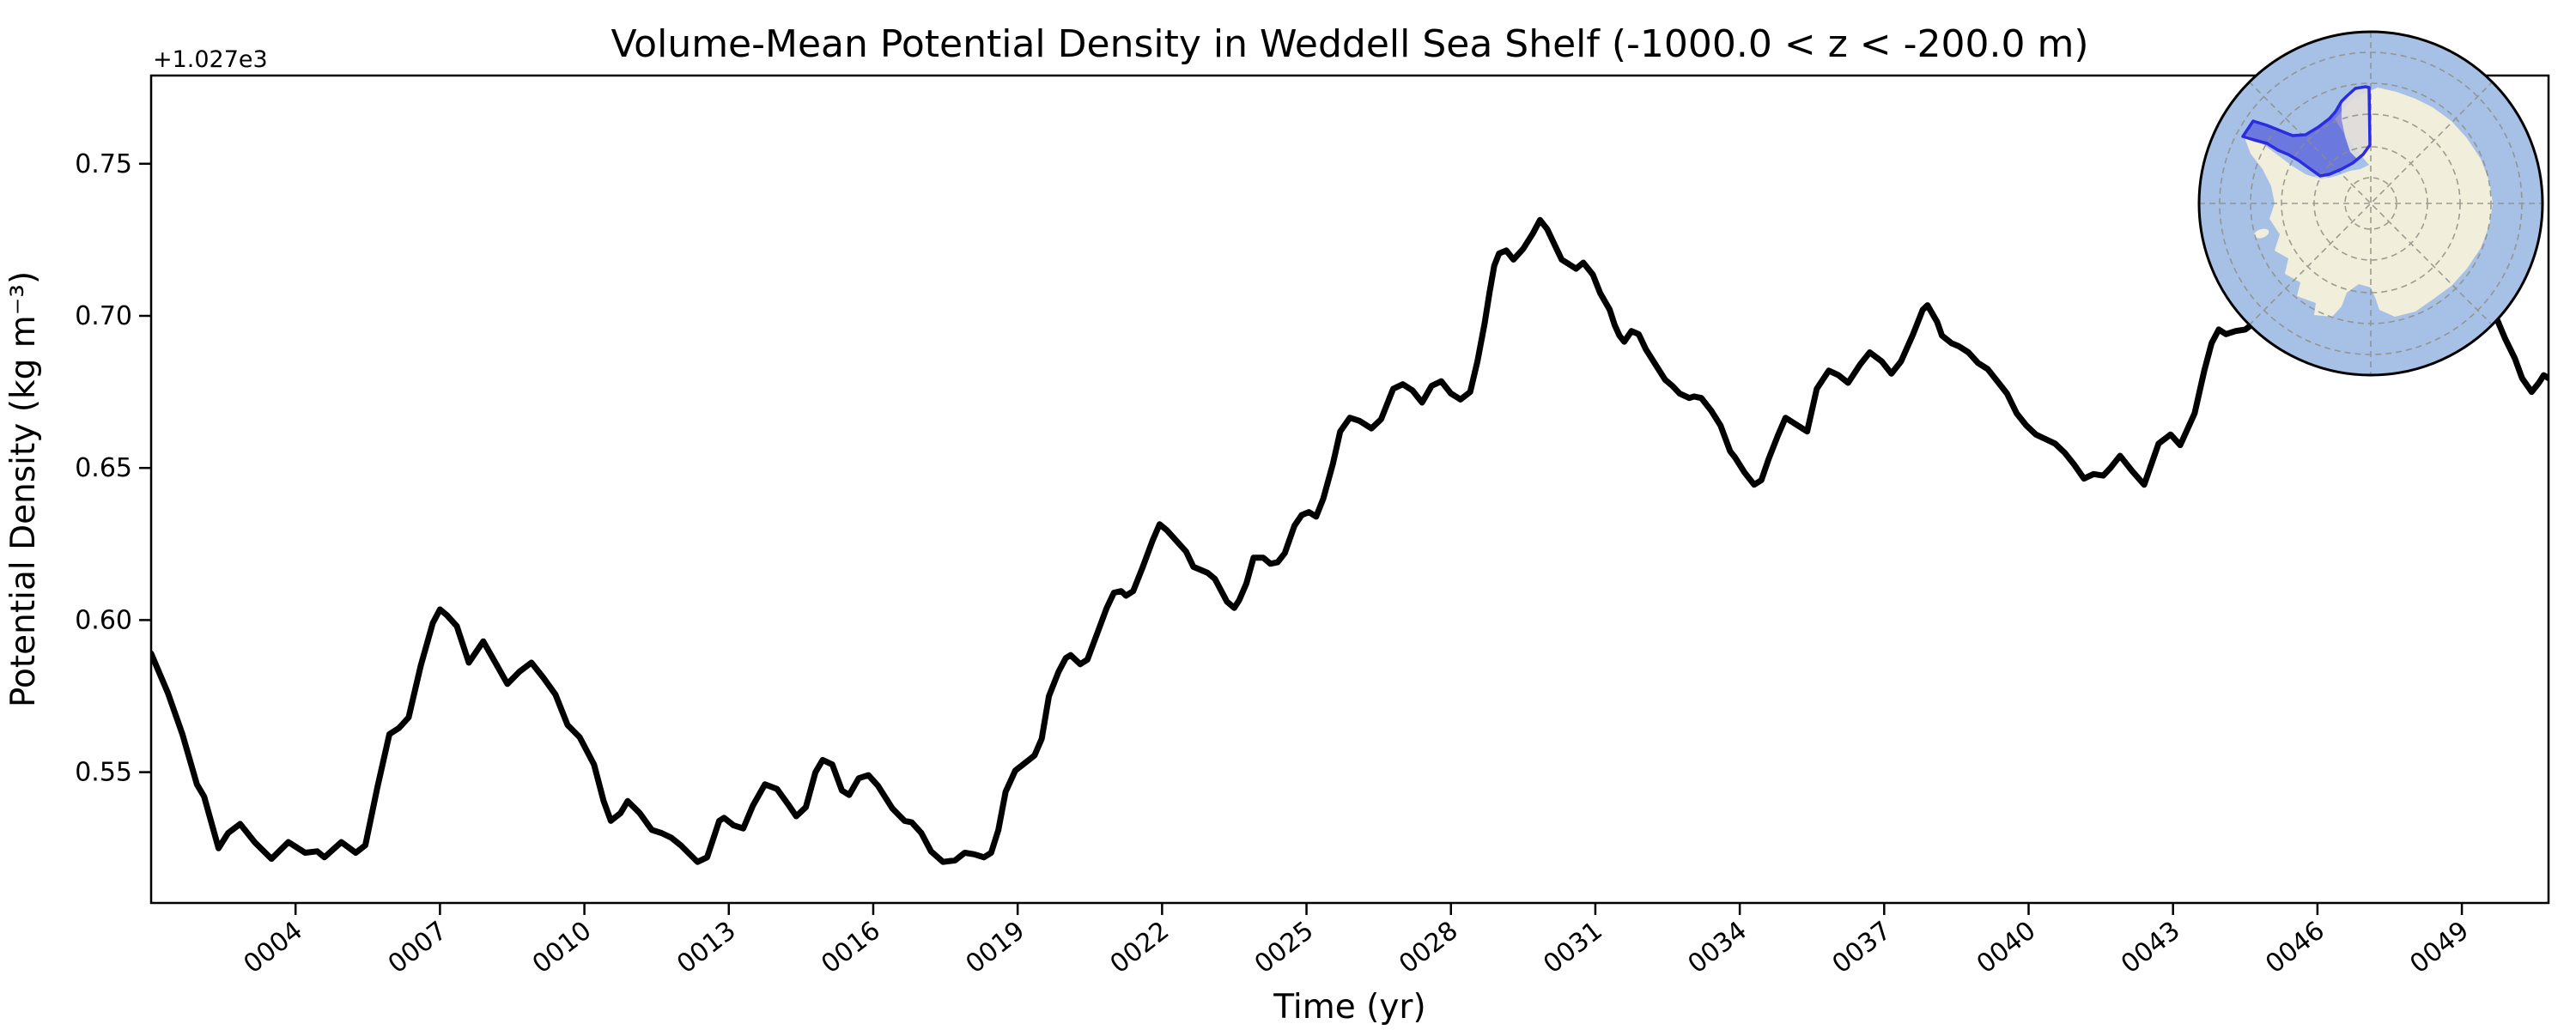 The height and width of the screenshot is (1030, 2576). Describe the element at coordinates (104, 773) in the screenshot. I see `y-tick-label: 0.55` at that location.